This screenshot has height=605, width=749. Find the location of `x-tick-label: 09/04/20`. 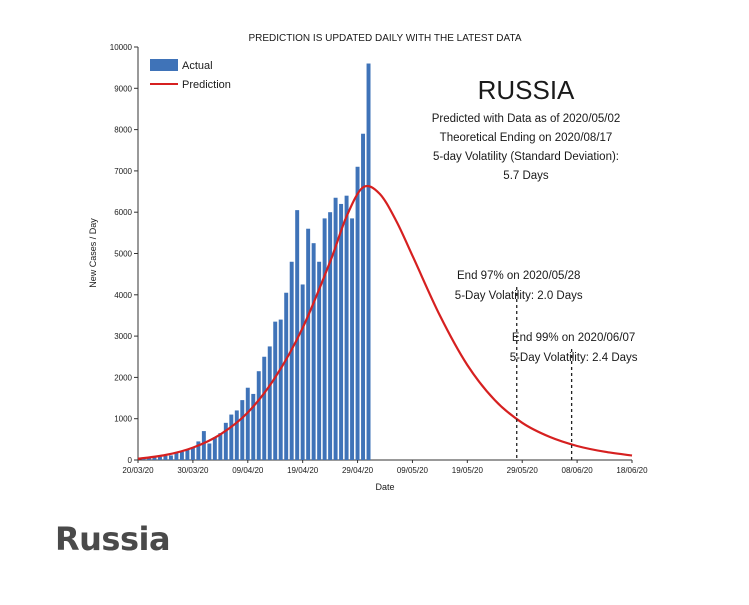

x-tick-label: 09/04/20 is located at coordinates (248, 470).